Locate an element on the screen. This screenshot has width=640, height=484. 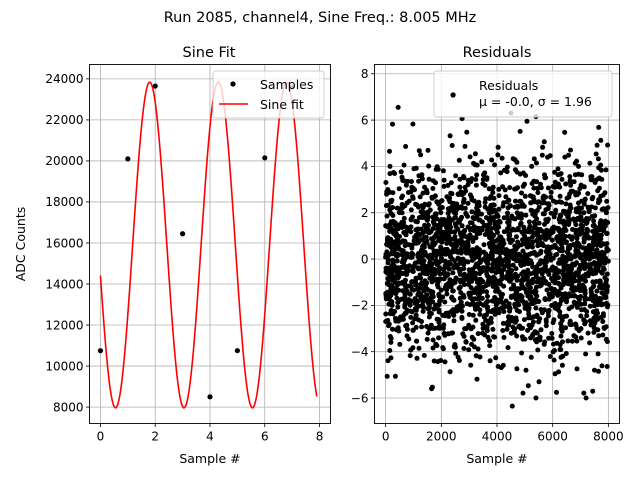
y-tick-label: 8 is located at coordinates (365, 74).